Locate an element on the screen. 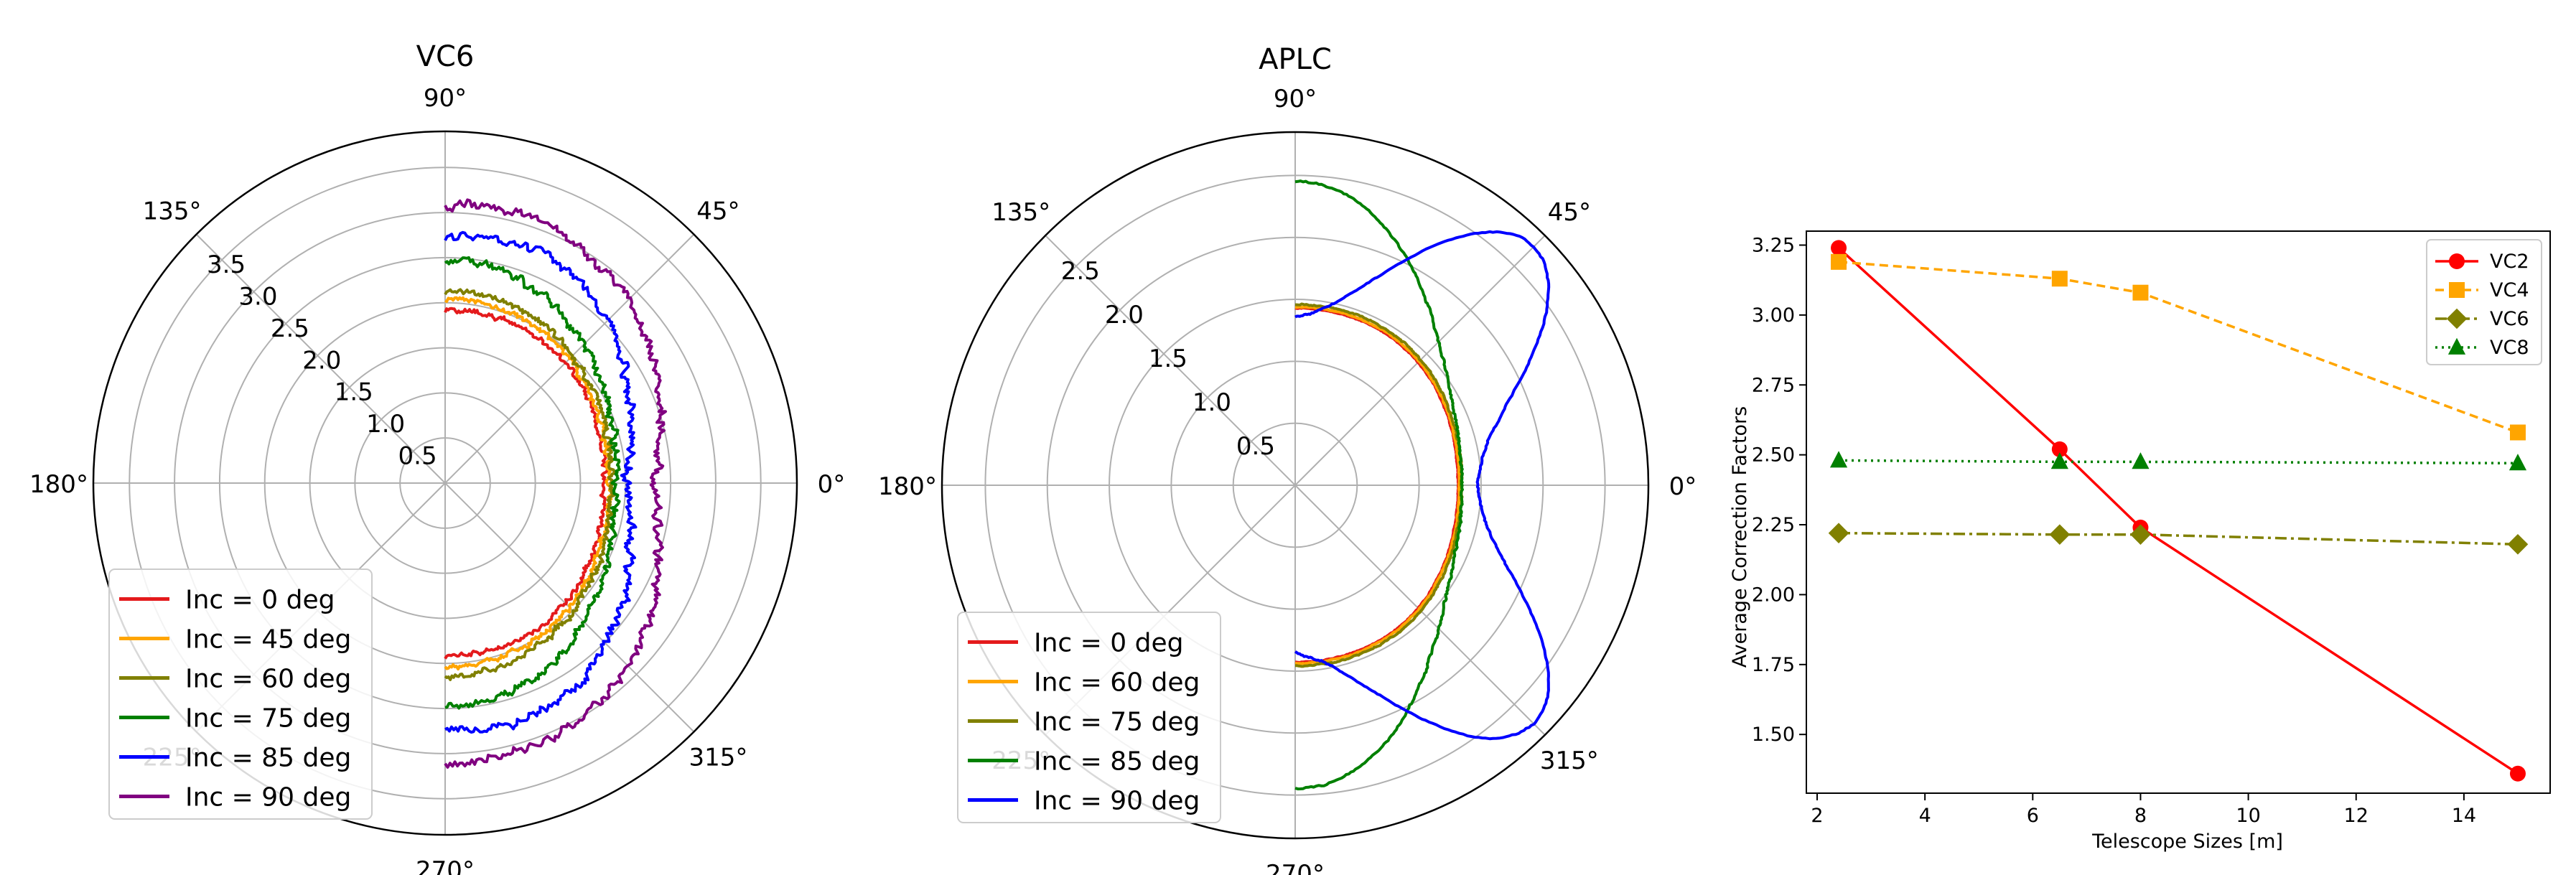  legend-label: VC8 is located at coordinates (2509, 348).